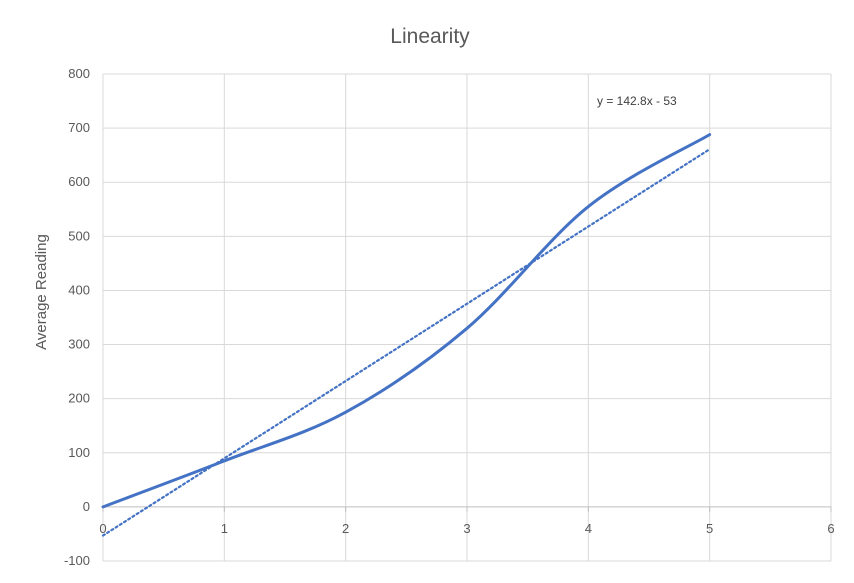 The height and width of the screenshot is (583, 854). Describe the element at coordinates (79, 398) in the screenshot. I see `y-tick-label-3: 200` at that location.